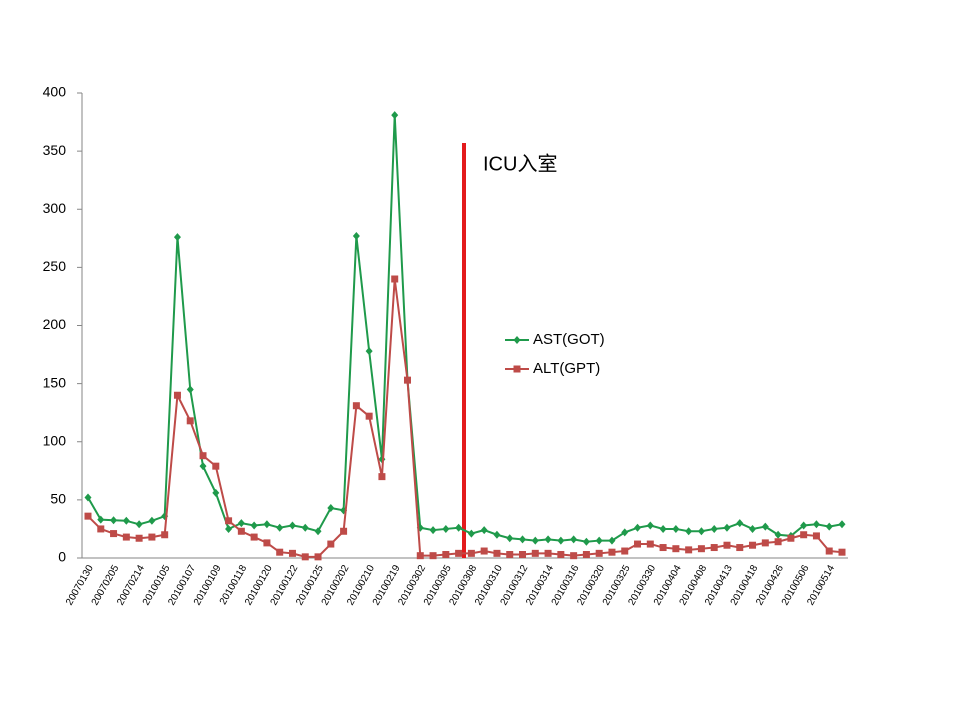  What do you see at coordinates (566, 368) in the screenshot?
I see `legend-label: ALT(GPT)` at bounding box center [566, 368].